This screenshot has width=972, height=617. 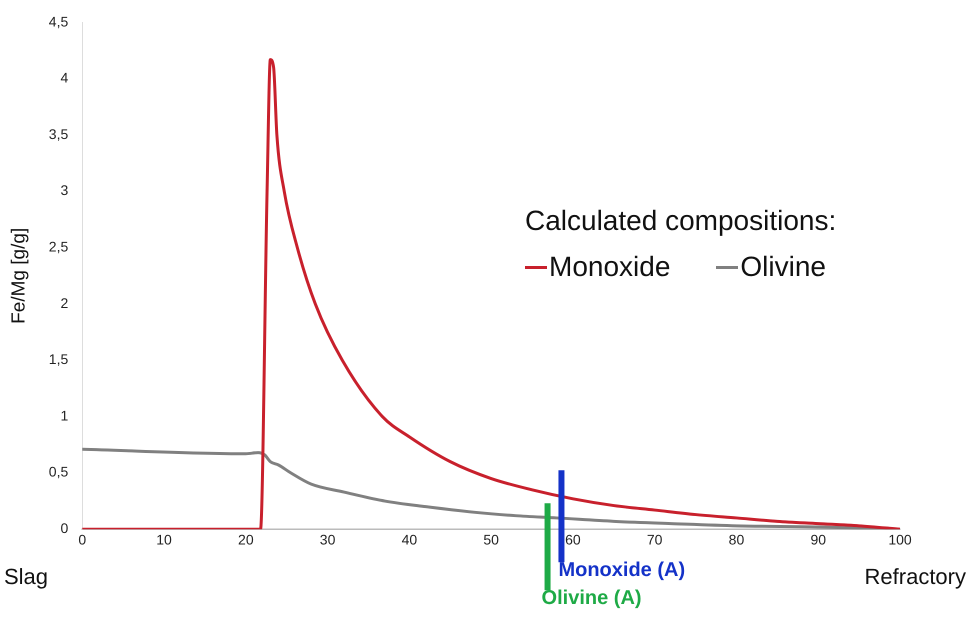 What do you see at coordinates (573, 539) in the screenshot?
I see `x-tick-label: 60` at bounding box center [573, 539].